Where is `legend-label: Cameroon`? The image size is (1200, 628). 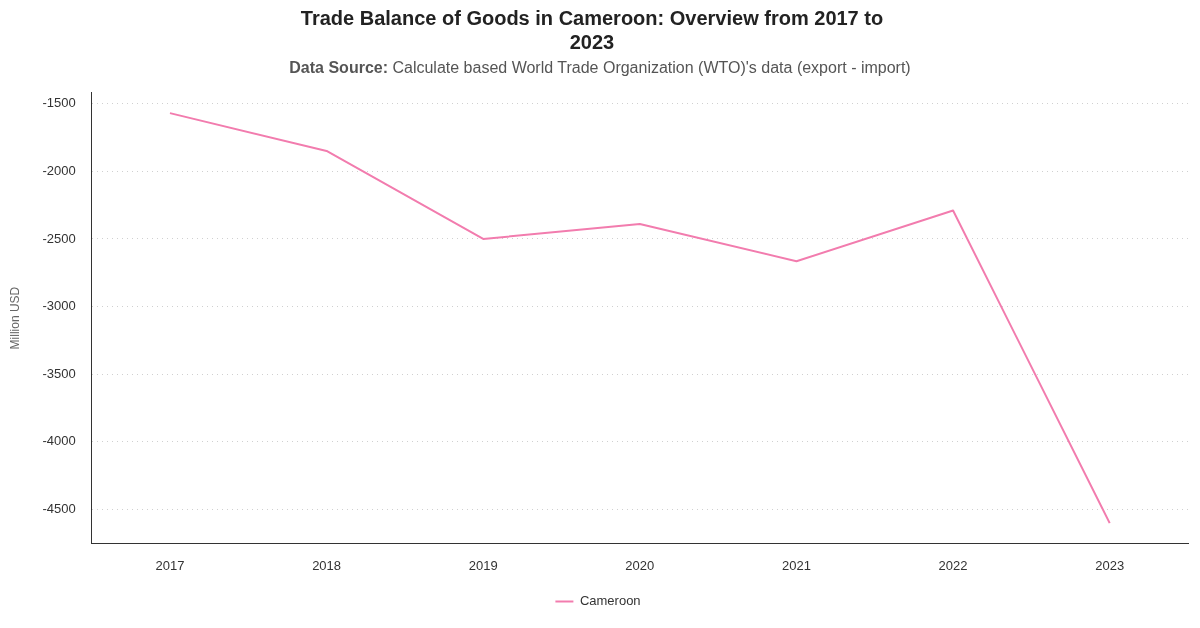 legend-label: Cameroon is located at coordinates (610, 601).